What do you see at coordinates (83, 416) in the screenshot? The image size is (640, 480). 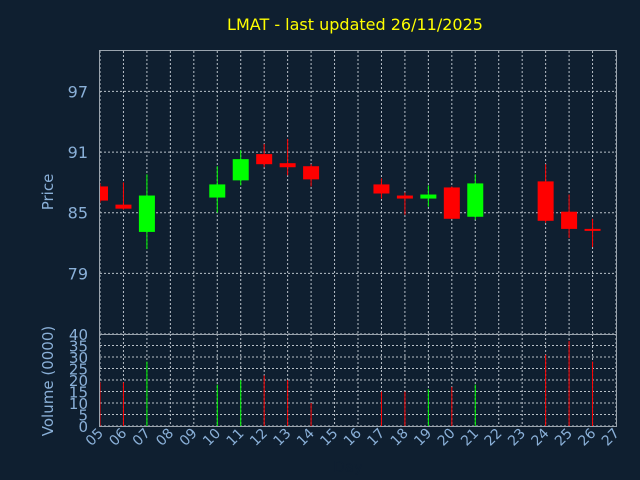 I see `volume-tick-label: 5` at bounding box center [83, 416].